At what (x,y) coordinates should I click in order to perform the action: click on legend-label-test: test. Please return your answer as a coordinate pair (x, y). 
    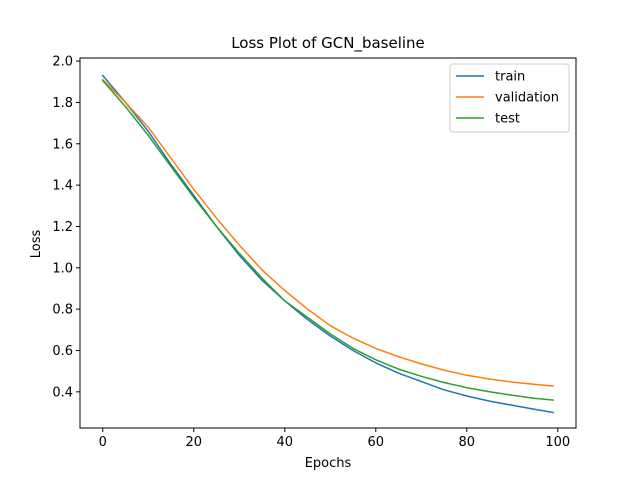
    Looking at the image, I should click on (507, 119).